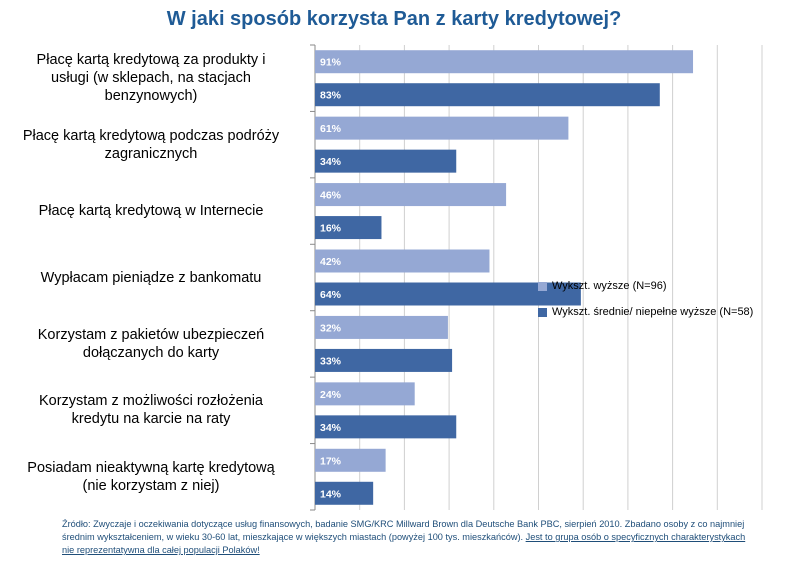 The height and width of the screenshot is (571, 788). Describe the element at coordinates (331, 262) in the screenshot. I see `data-label-s1-c4: 42%` at that location.